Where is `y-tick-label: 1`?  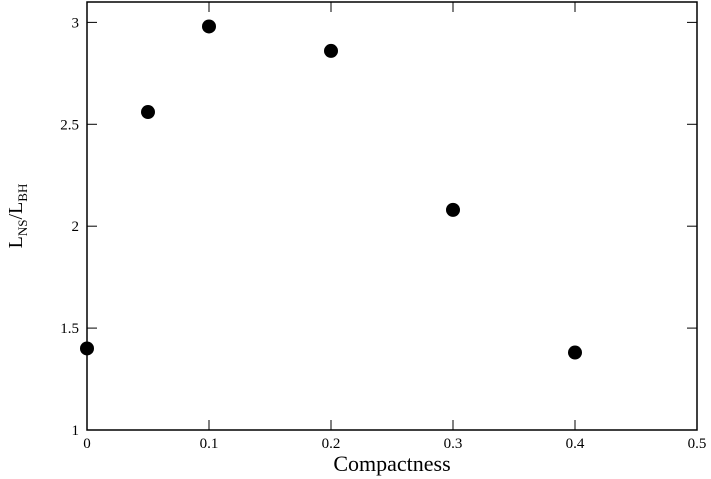 y-tick-label: 1 is located at coordinates (76, 431).